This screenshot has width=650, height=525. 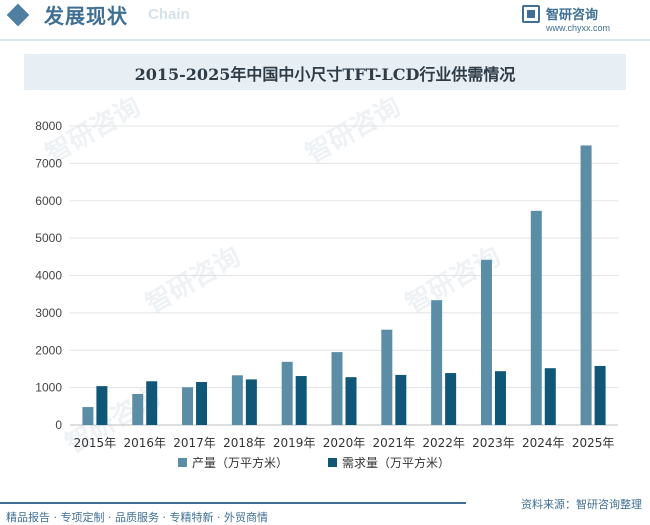 What do you see at coordinates (581, 504) in the screenshot?
I see `footer-source: 资料来源：智研咨询整理` at bounding box center [581, 504].